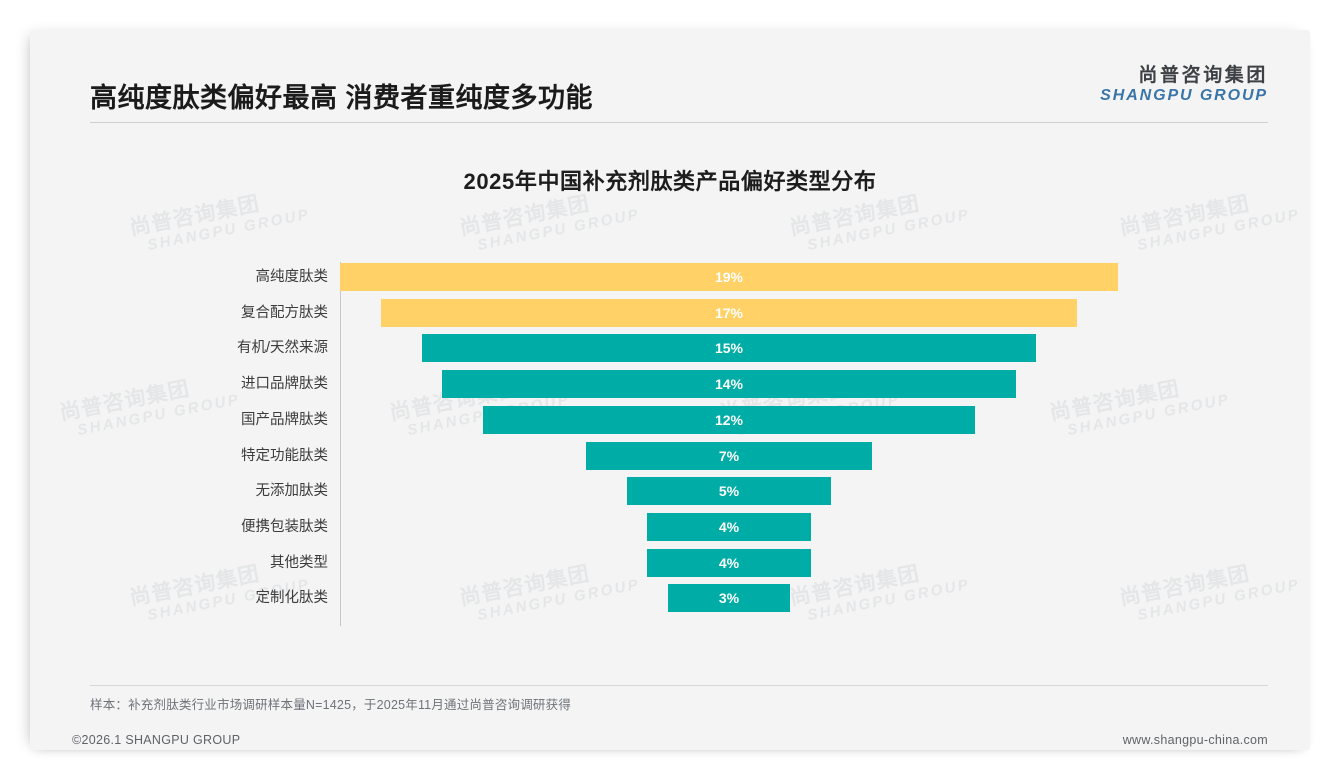  I want to click on chart-row: 定制化肽类 3%, so click(670, 598).